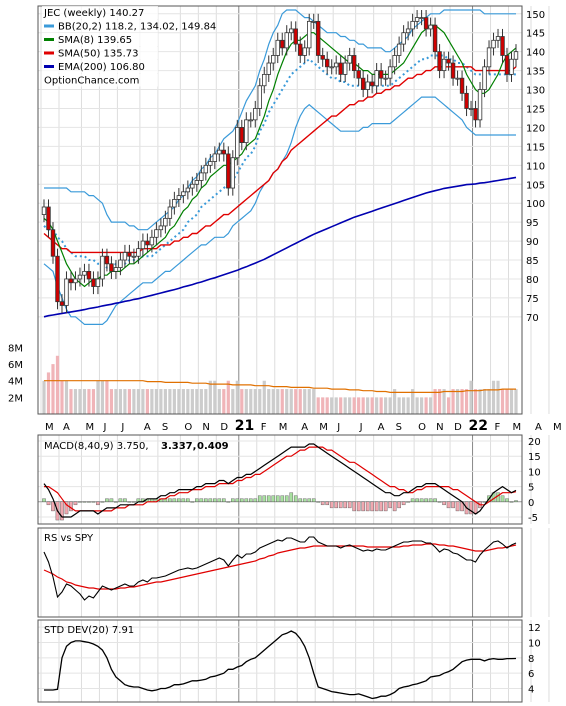  I want to click on macd-signal-value: 3.337,, so click(178, 446).